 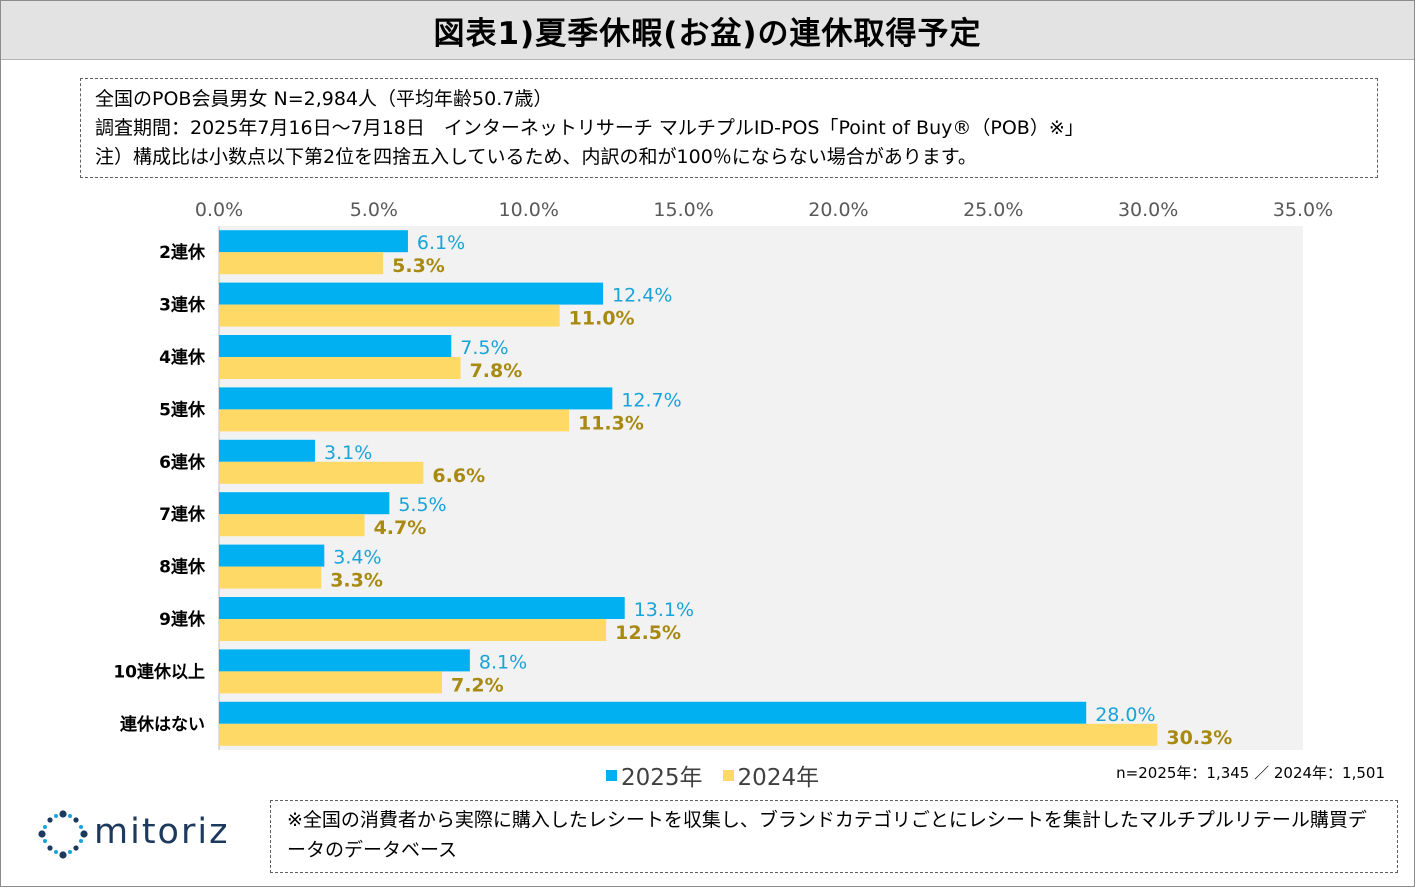 What do you see at coordinates (1125, 715) in the screenshot?
I see `data-label-2025: 28.0%` at bounding box center [1125, 715].